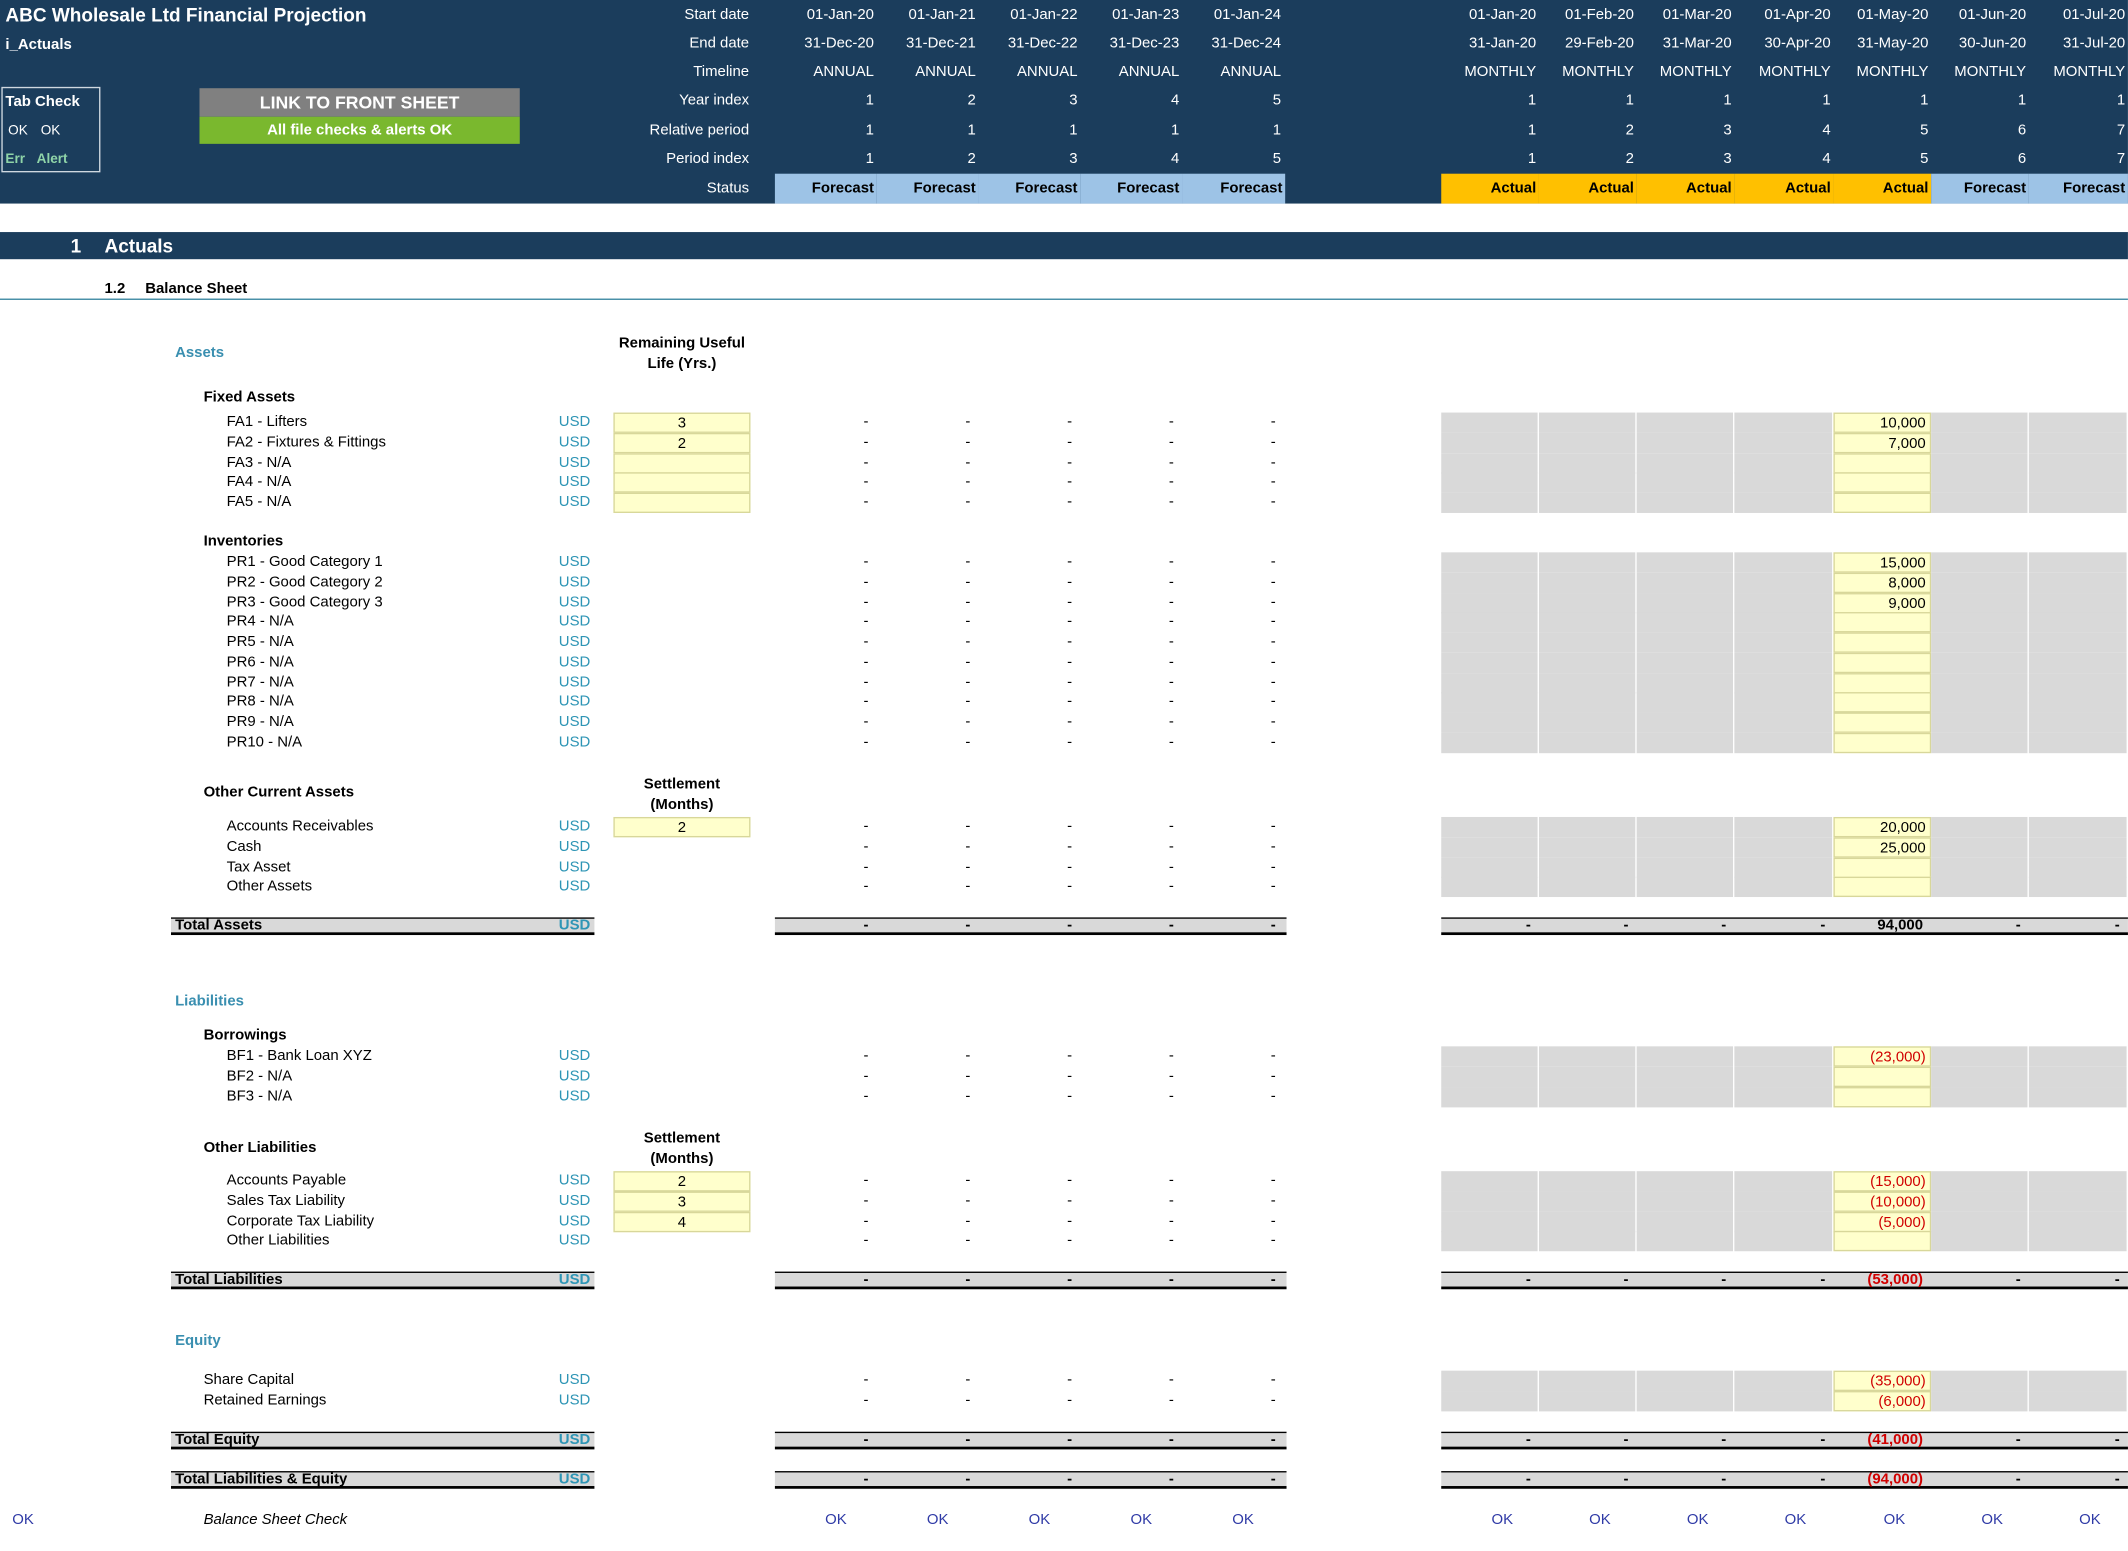  What do you see at coordinates (1924, 130) in the screenshot?
I see `header-cell-rel: 5` at bounding box center [1924, 130].